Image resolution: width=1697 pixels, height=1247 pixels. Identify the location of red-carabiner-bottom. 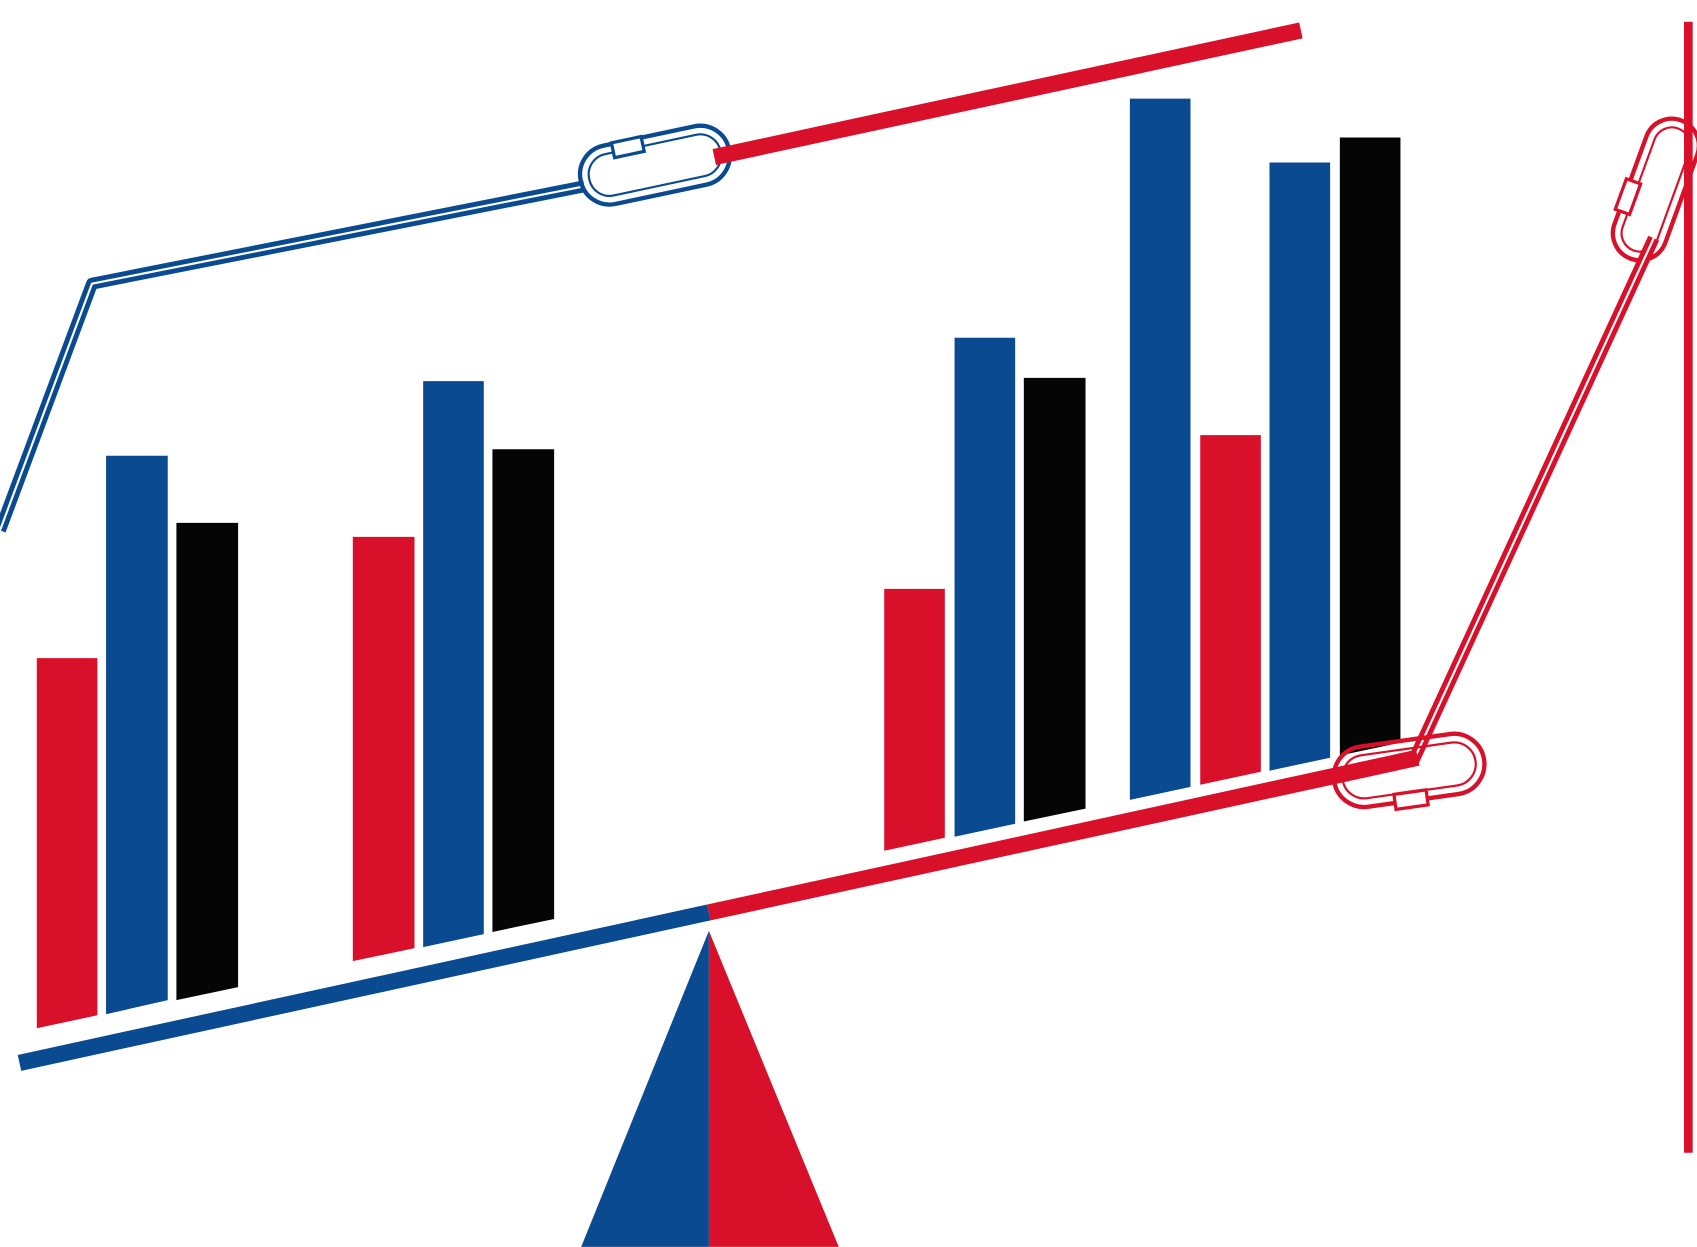
(1409, 771).